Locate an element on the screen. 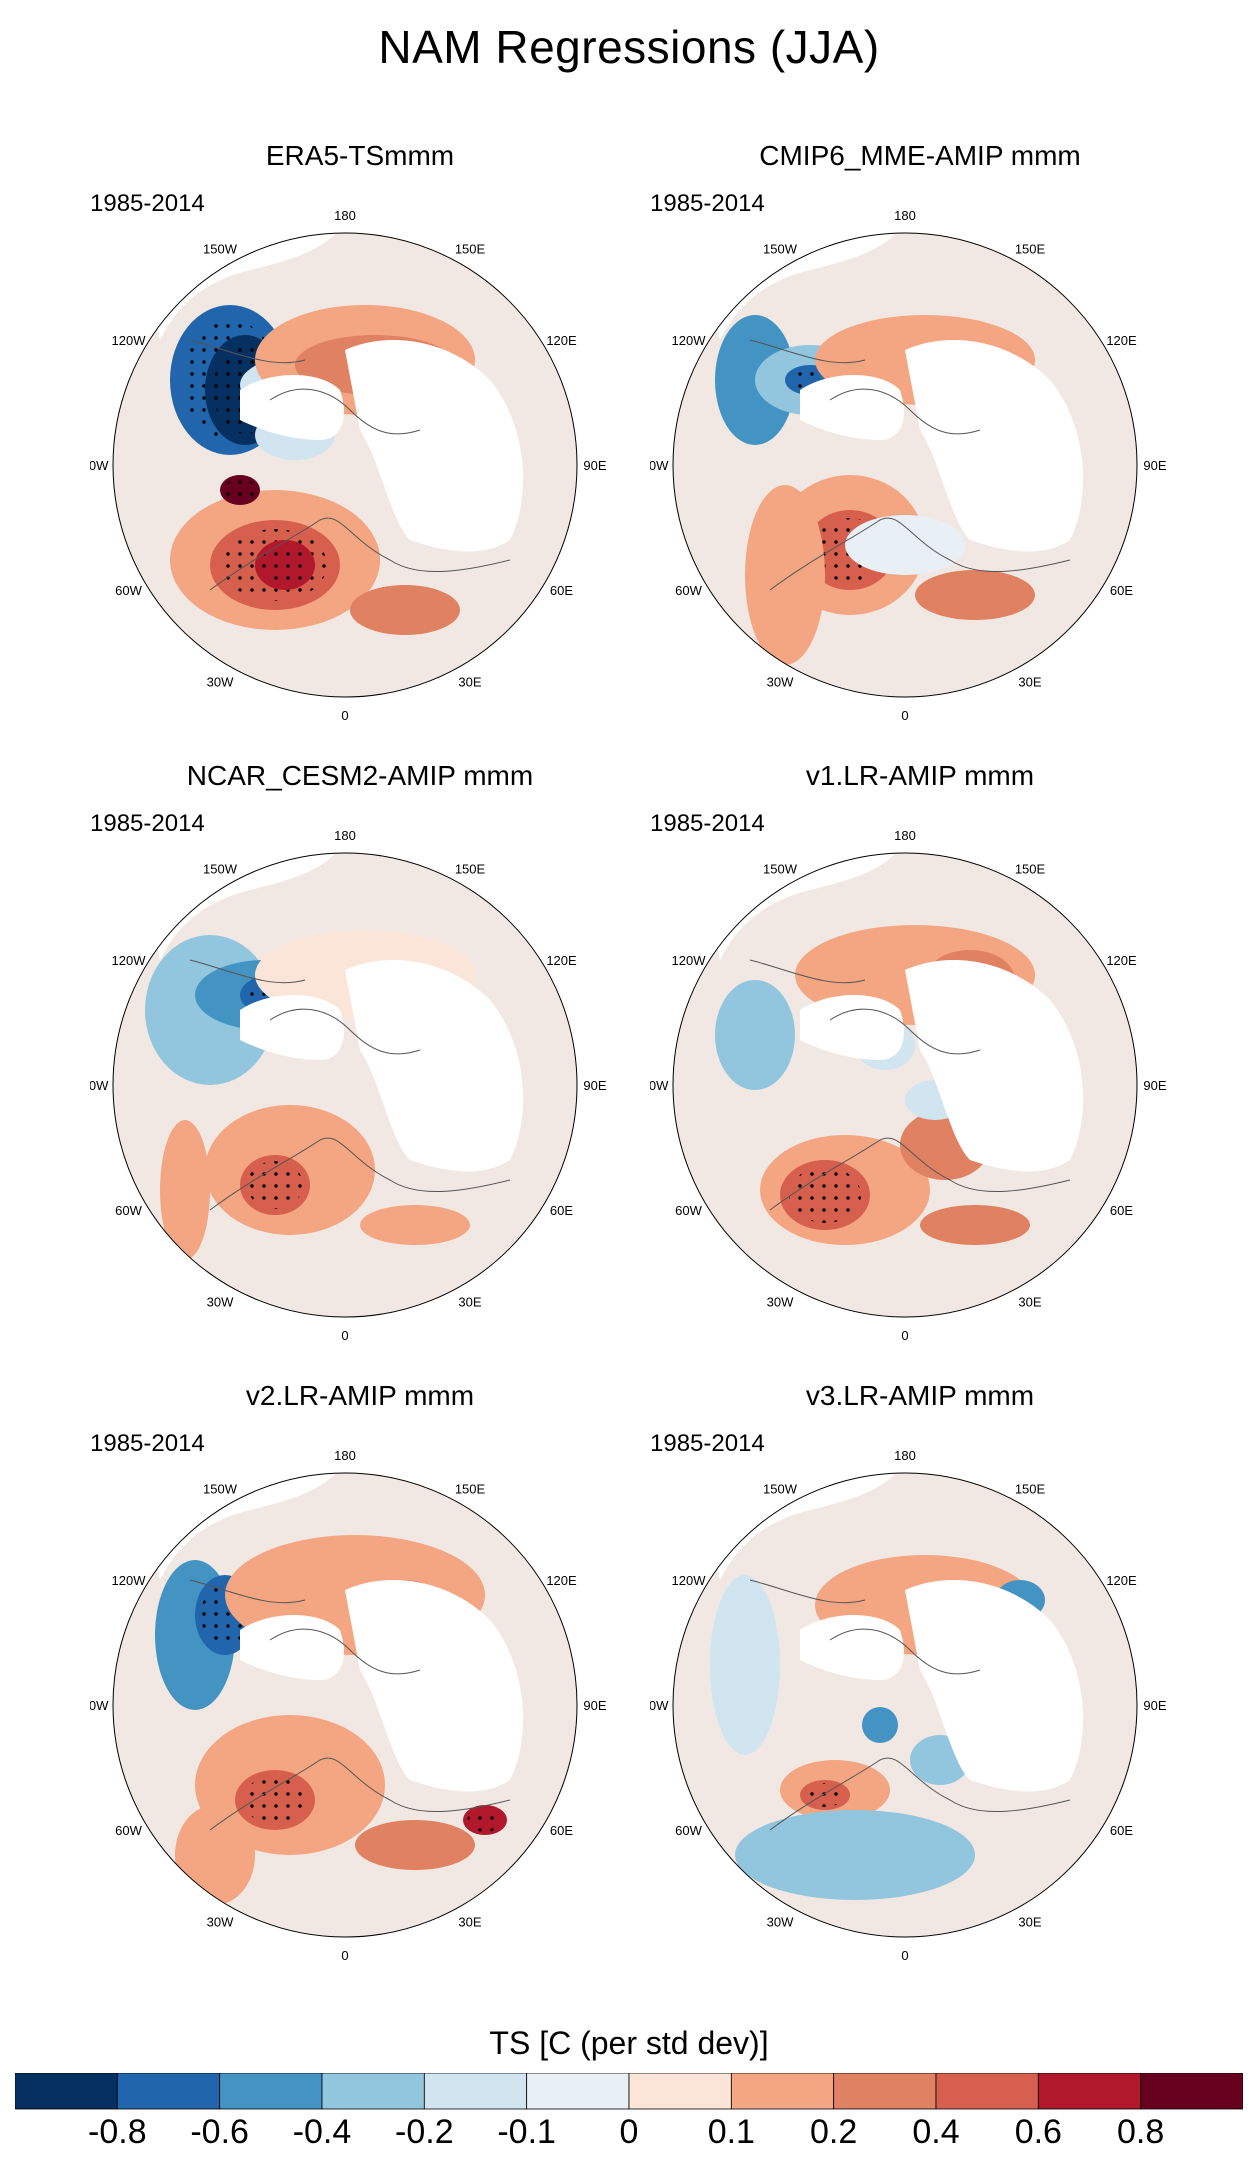 Image resolution: width=1258 pixels, height=2167 pixels. colorbar-tick-label: -0.2 is located at coordinates (424, 2132).